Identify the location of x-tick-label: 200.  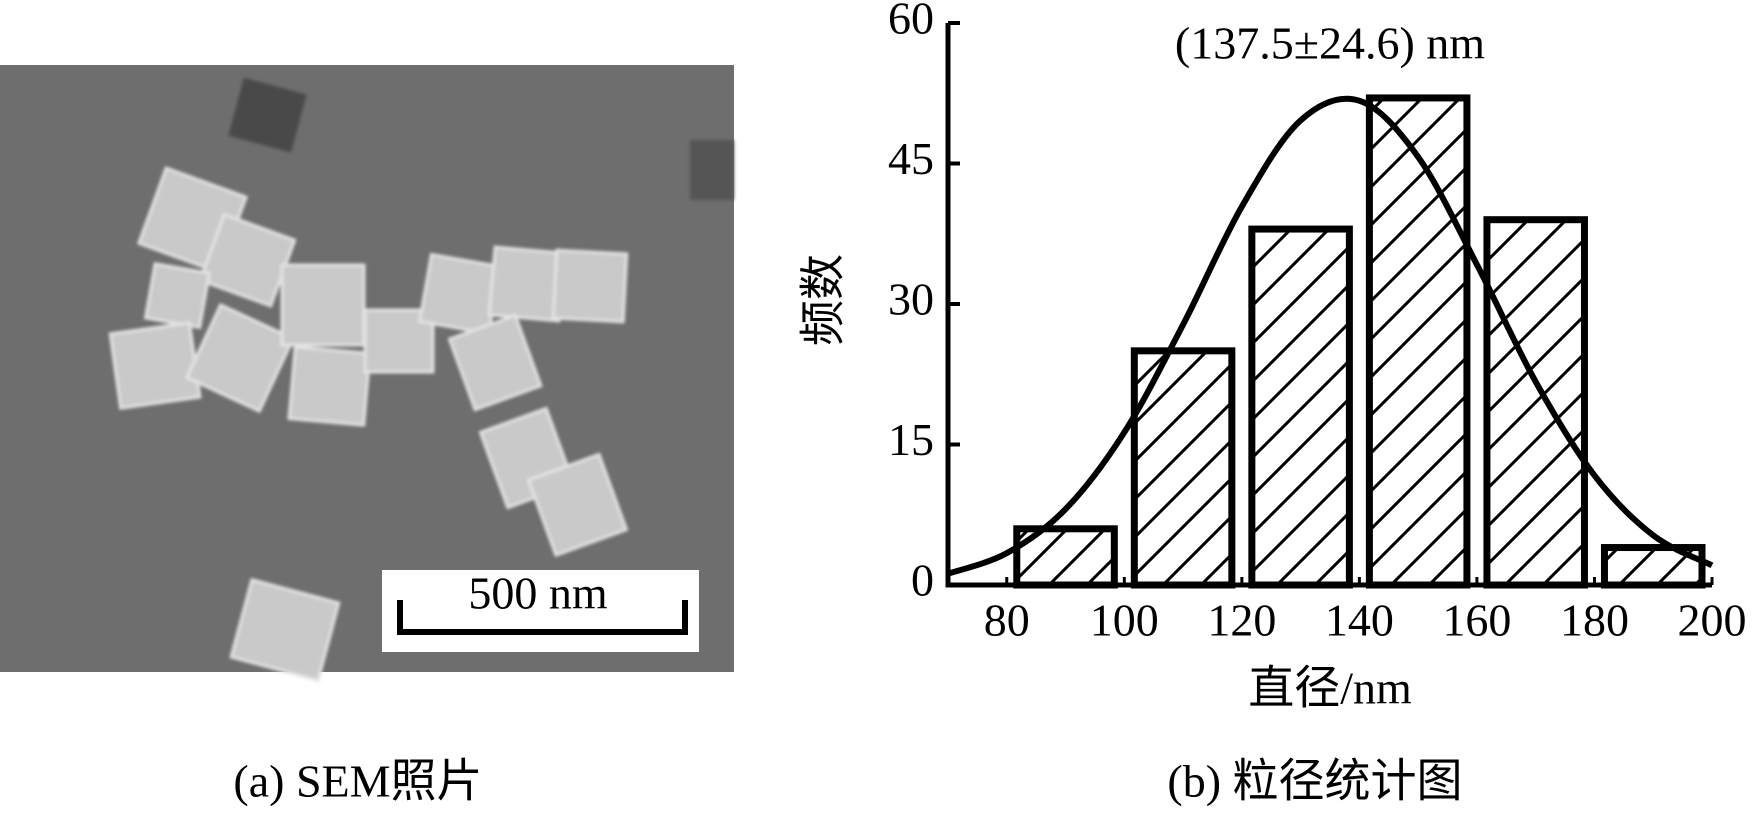
(1712, 620).